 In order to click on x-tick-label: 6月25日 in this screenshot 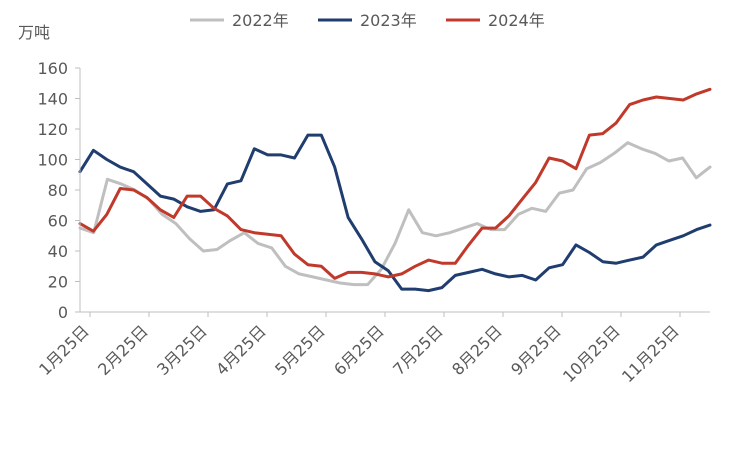, I will do `click(359, 350)`.